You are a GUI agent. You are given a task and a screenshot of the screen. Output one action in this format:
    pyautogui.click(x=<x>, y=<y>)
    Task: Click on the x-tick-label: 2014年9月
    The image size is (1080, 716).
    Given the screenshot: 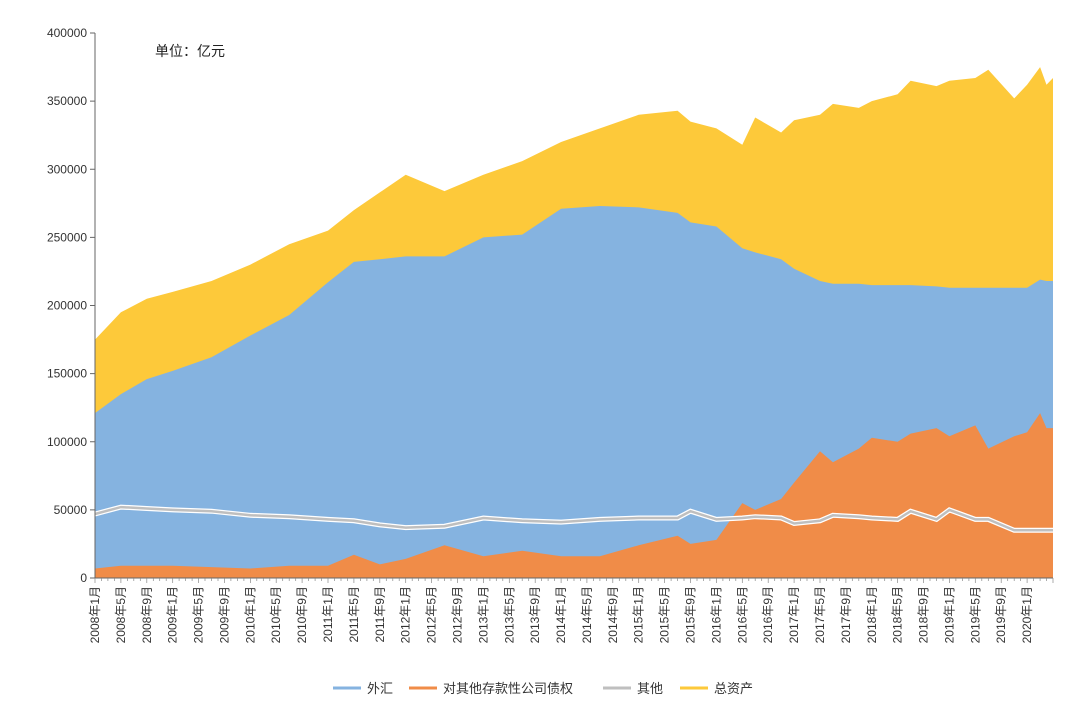 What is the action you would take?
    pyautogui.click(x=613, y=614)
    